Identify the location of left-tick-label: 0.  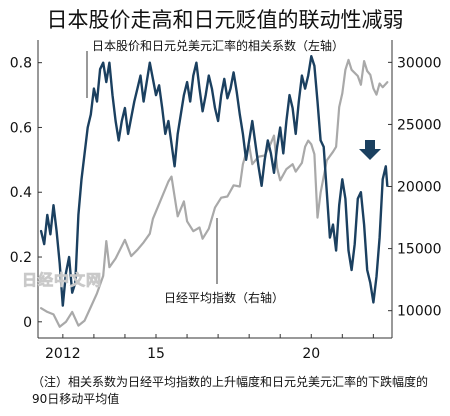
(27, 323).